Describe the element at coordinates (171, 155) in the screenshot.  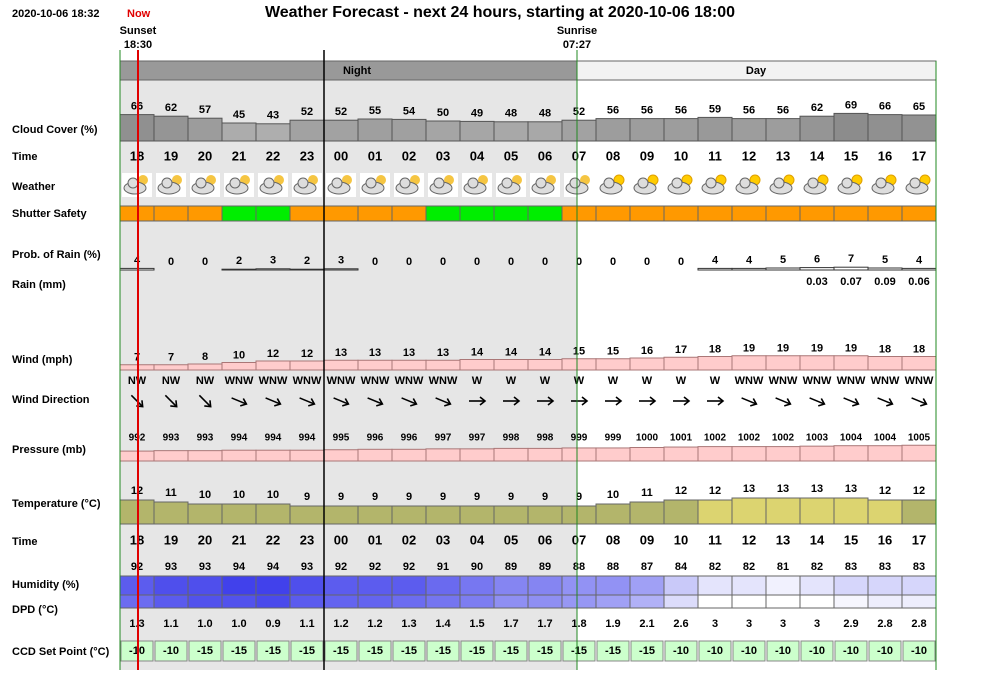
I see `hour: 19` at that location.